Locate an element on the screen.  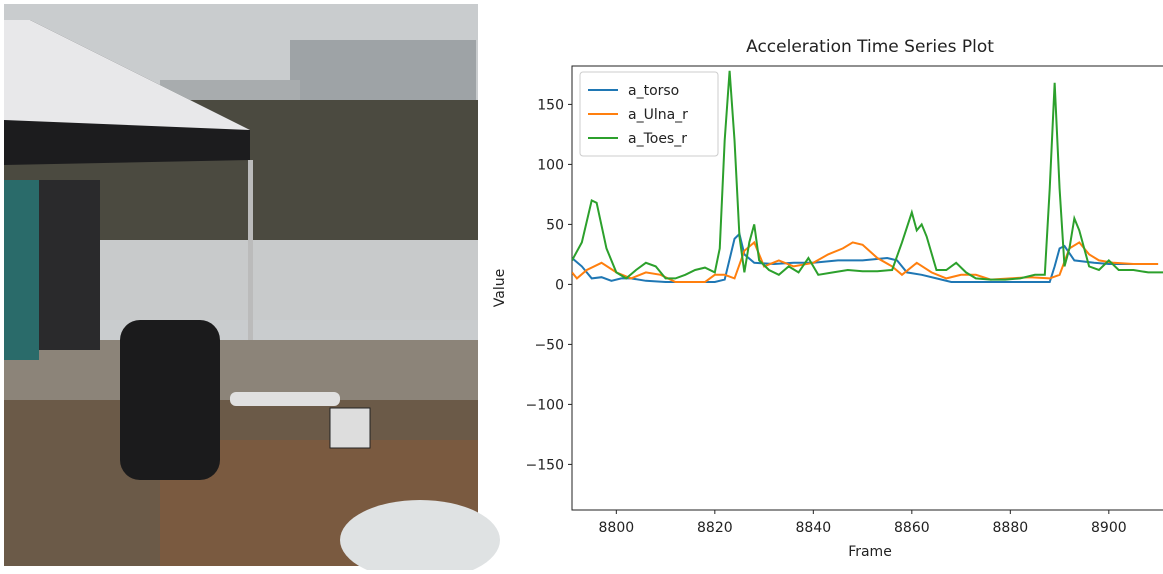
wave is located at coordinates (420, 537).